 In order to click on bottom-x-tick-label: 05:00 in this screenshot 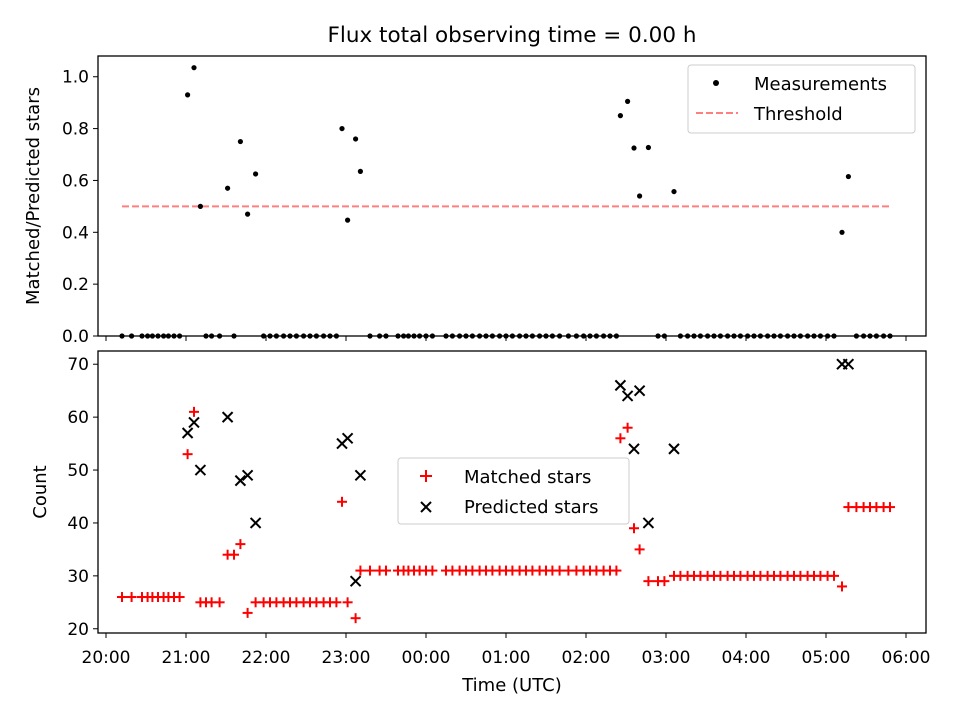, I will do `click(826, 658)`.